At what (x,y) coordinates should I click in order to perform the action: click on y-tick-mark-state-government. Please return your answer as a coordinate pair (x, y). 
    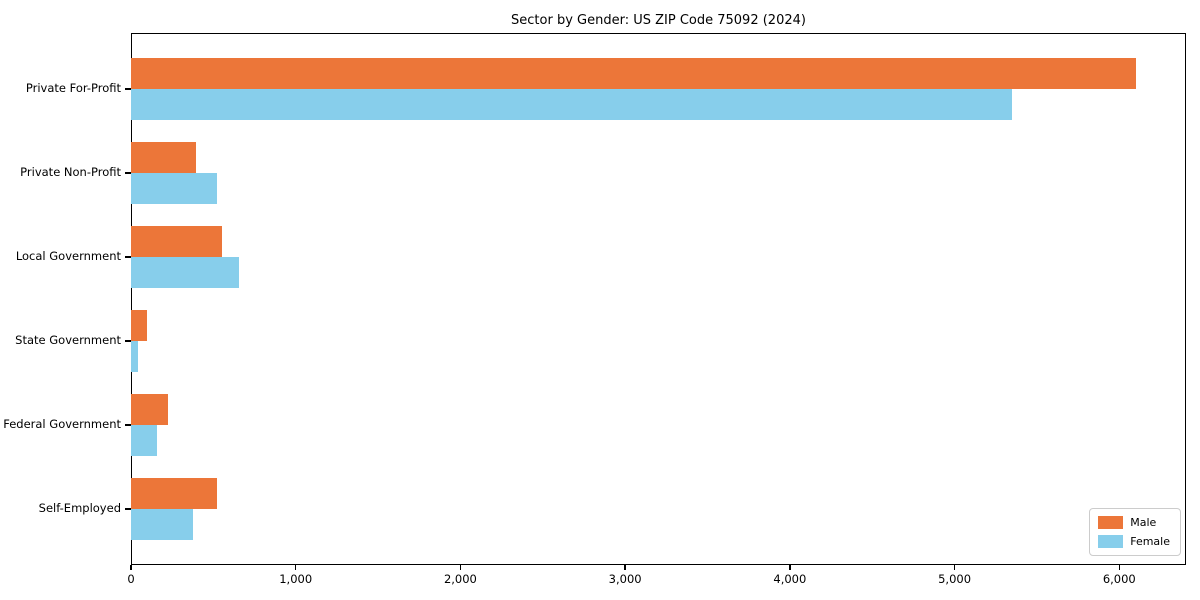
    Looking at the image, I should click on (128, 341).